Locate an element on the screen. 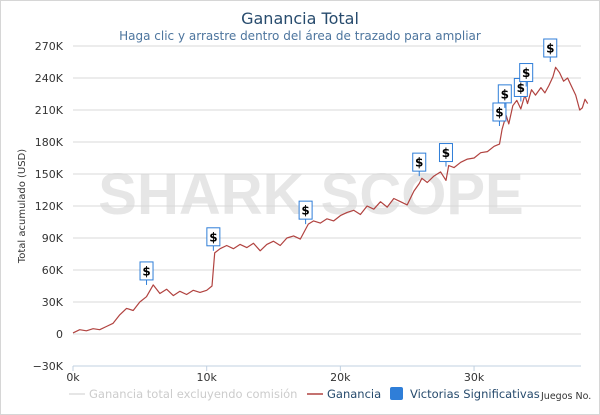 The width and height of the screenshot is (600, 415). y-tick-label: 240K is located at coordinates (49, 78).